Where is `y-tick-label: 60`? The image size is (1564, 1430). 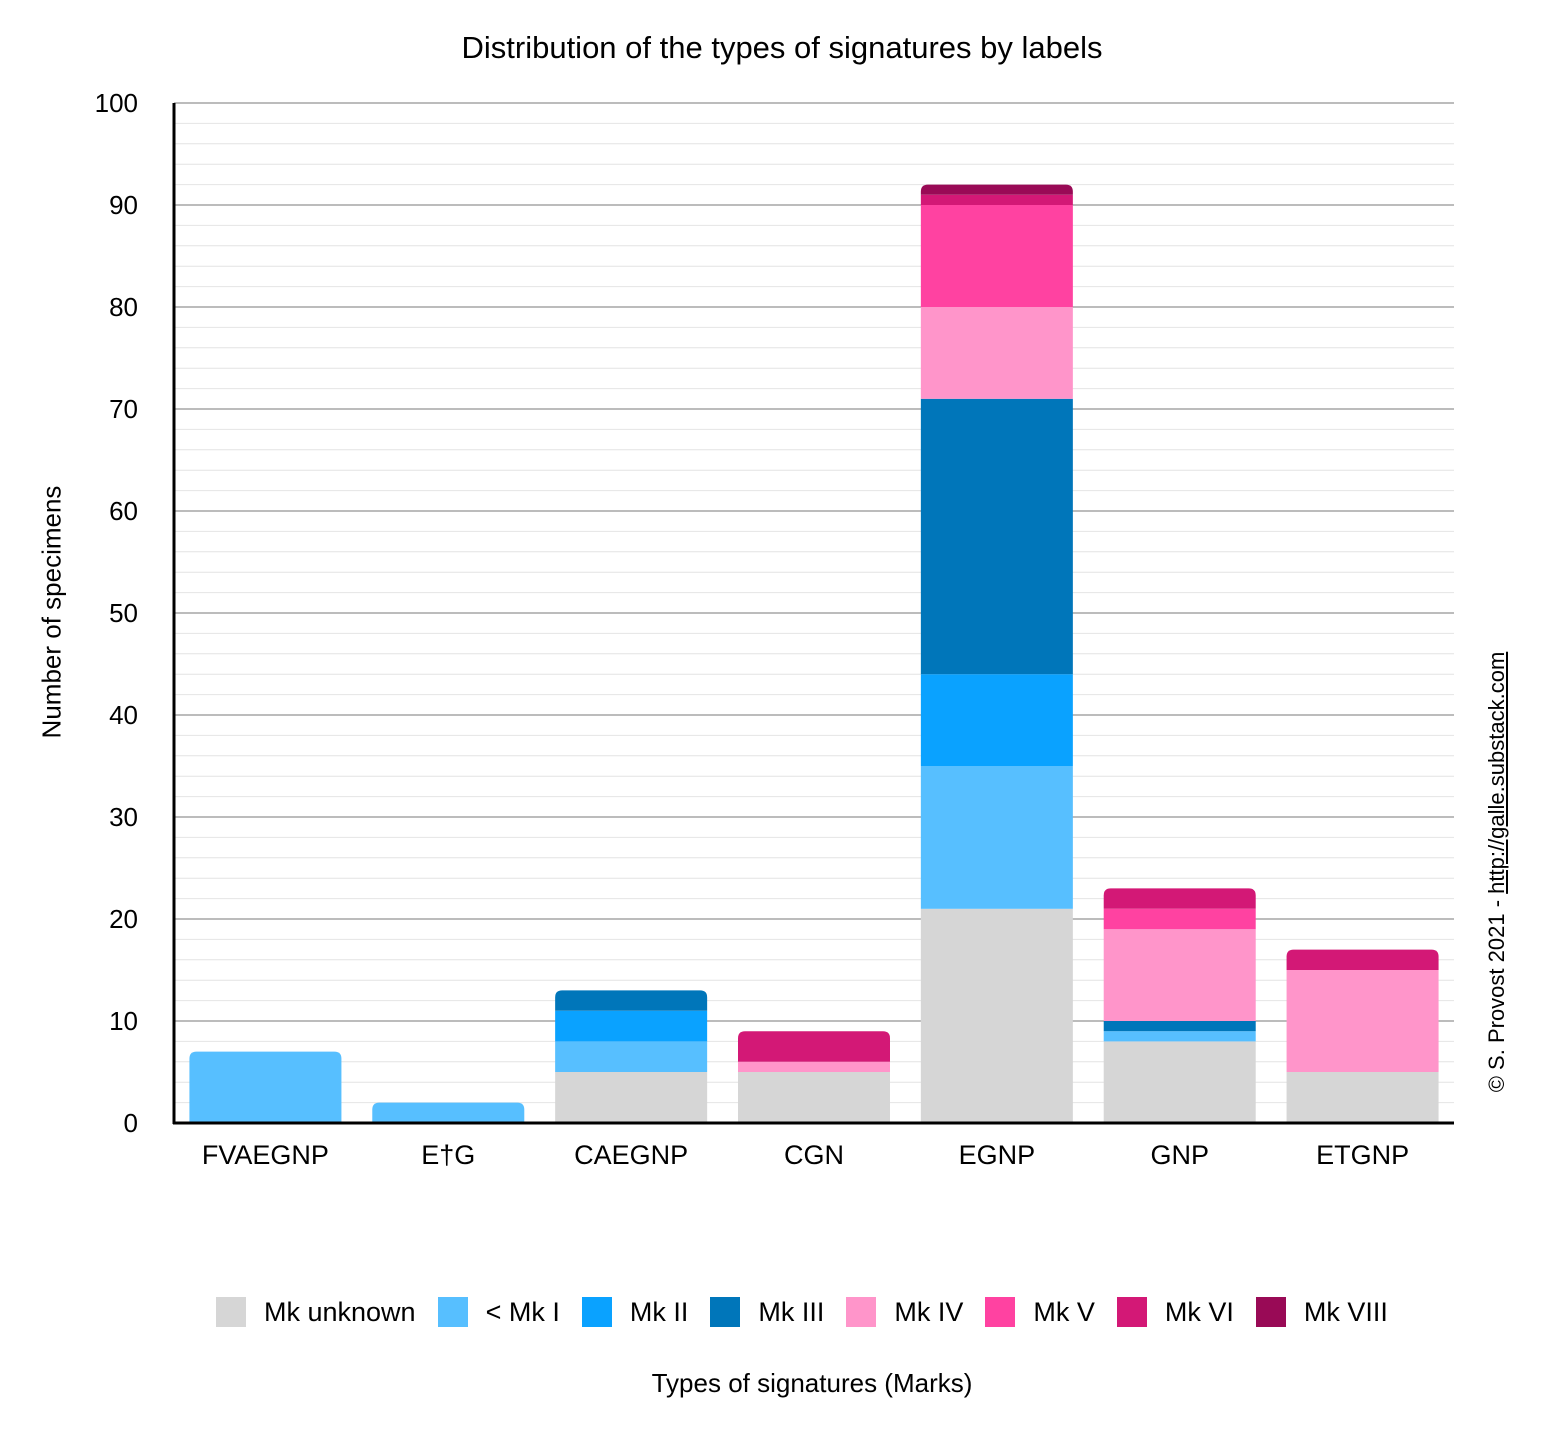
y-tick-label: 60 is located at coordinates (123, 511).